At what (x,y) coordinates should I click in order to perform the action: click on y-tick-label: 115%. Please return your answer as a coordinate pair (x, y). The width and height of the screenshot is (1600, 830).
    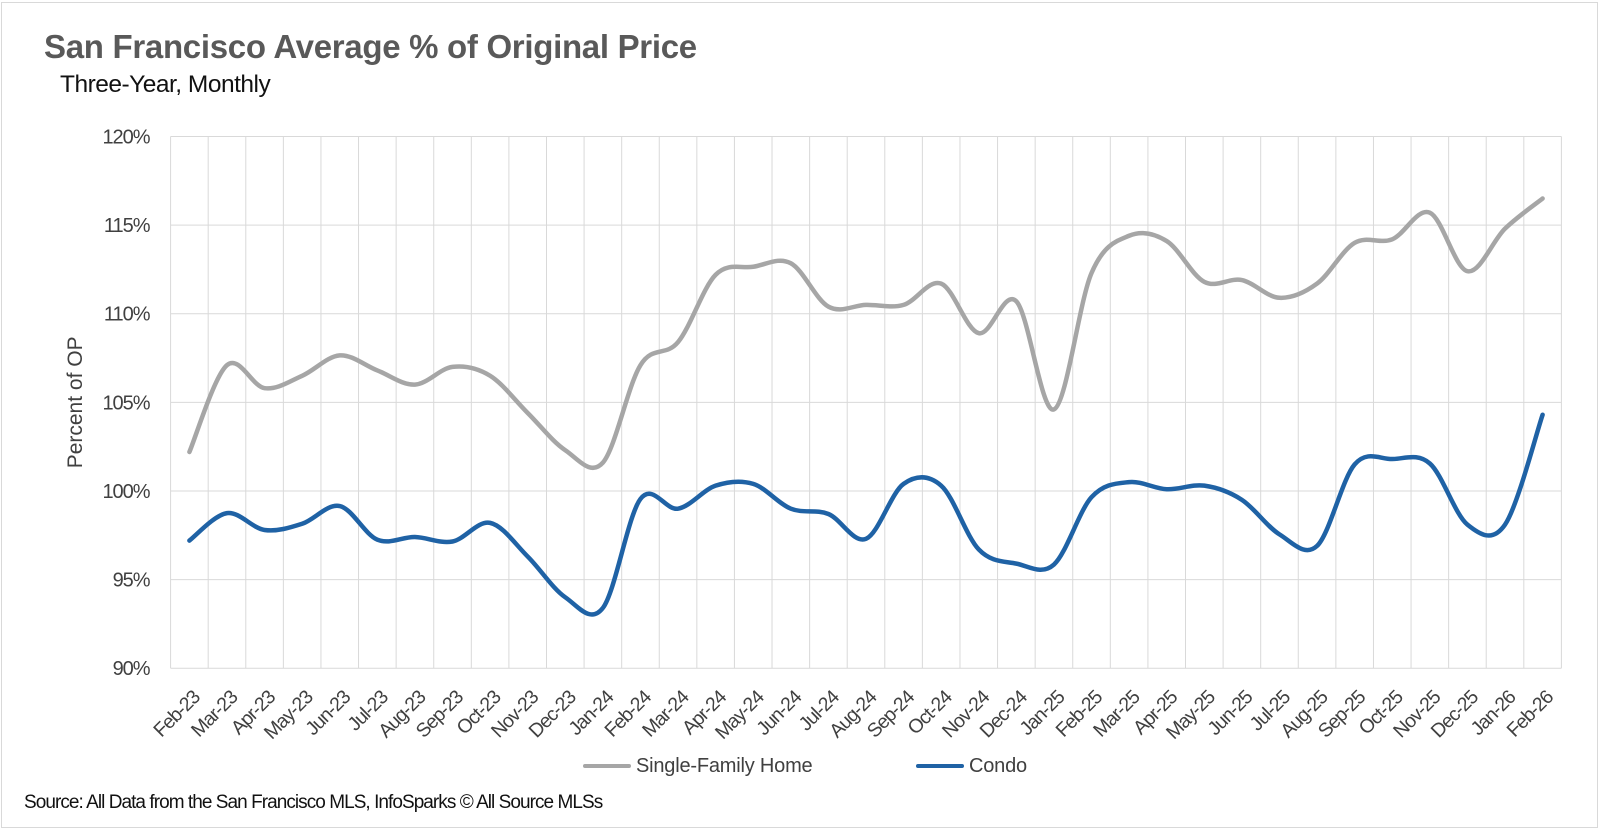
    Looking at the image, I should click on (127, 226).